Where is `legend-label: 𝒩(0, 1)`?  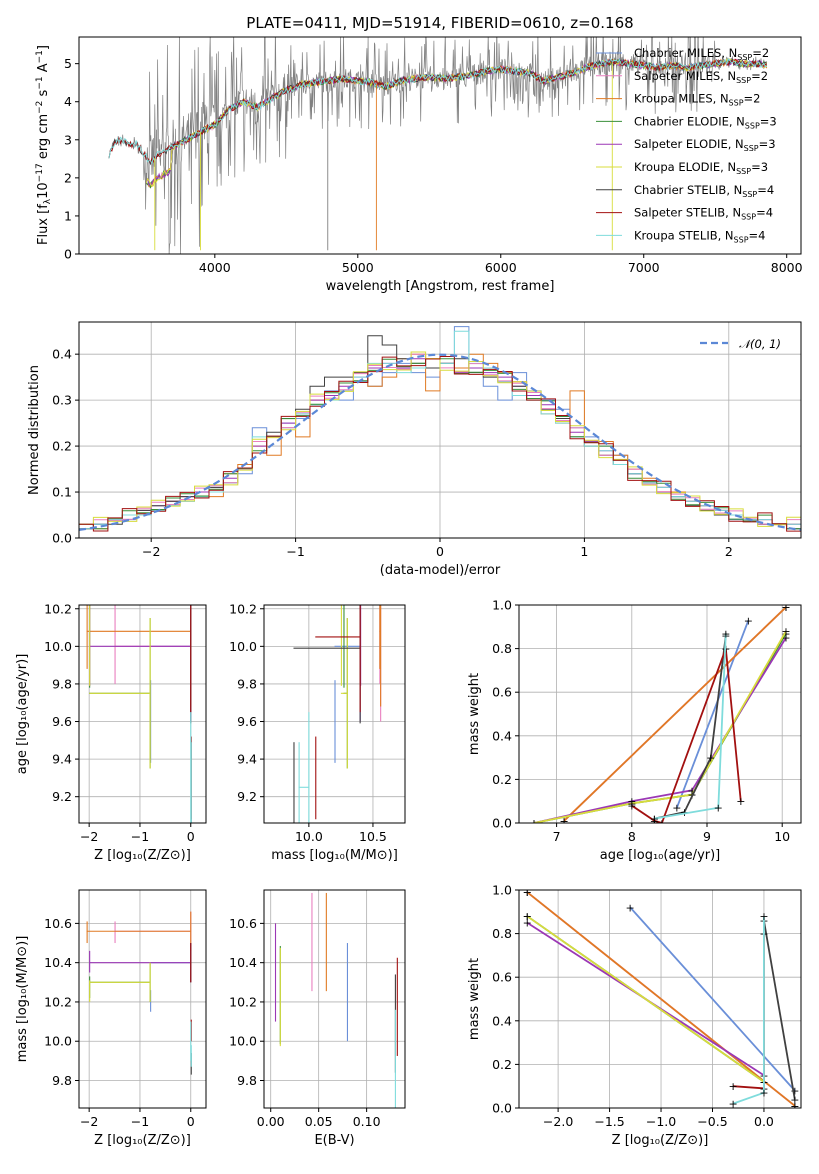
legend-label: 𝒩(0, 1) is located at coordinates (760, 344).